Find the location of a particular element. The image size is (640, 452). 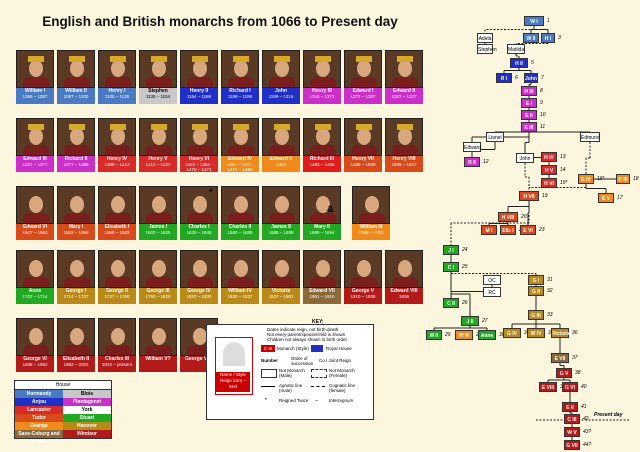

monarch-portrait: Richard I 1189 – 1199 is located at coordinates (240, 77).